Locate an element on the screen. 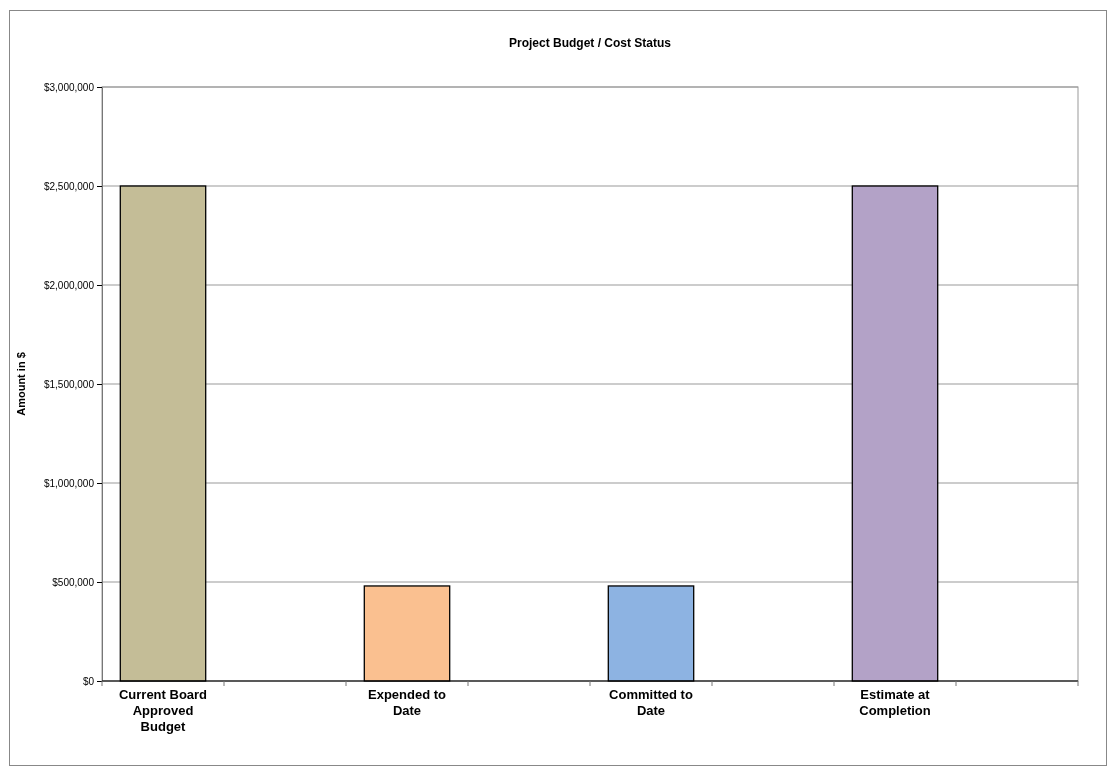 Image resolution: width=1116 pixels, height=775 pixels. y-tick-label: $0 is located at coordinates (88, 681).